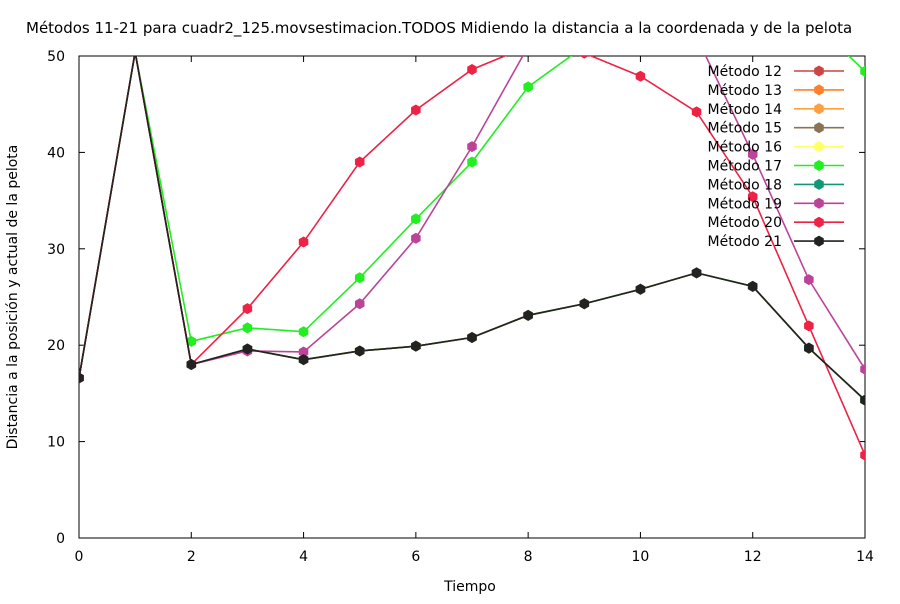 This screenshot has height=604, width=900. Describe the element at coordinates (60, 539) in the screenshot. I see `y-tick-label: 0` at that location.